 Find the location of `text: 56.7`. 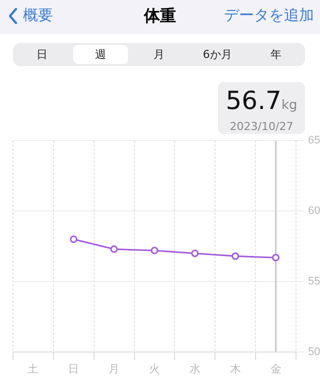

text: 56.7 is located at coordinates (254, 100).